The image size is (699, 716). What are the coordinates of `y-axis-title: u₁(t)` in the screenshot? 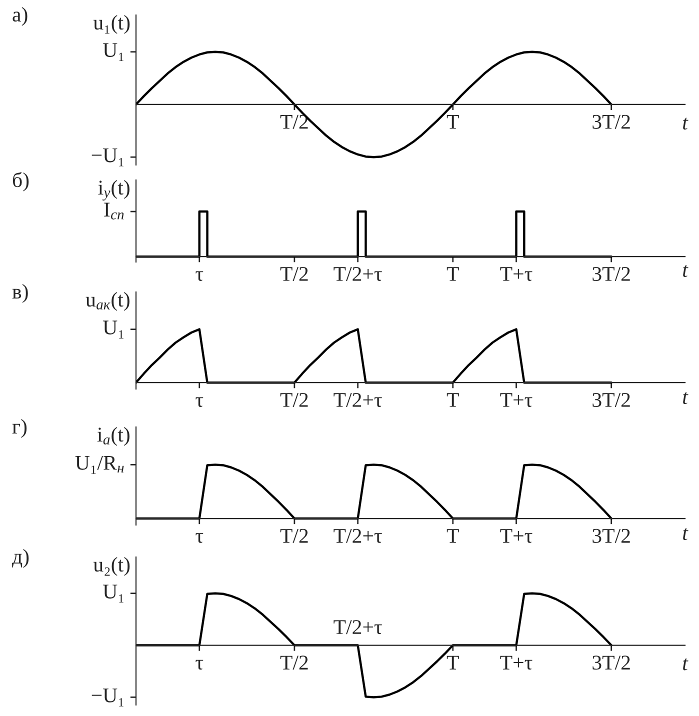 It's located at (111, 24).